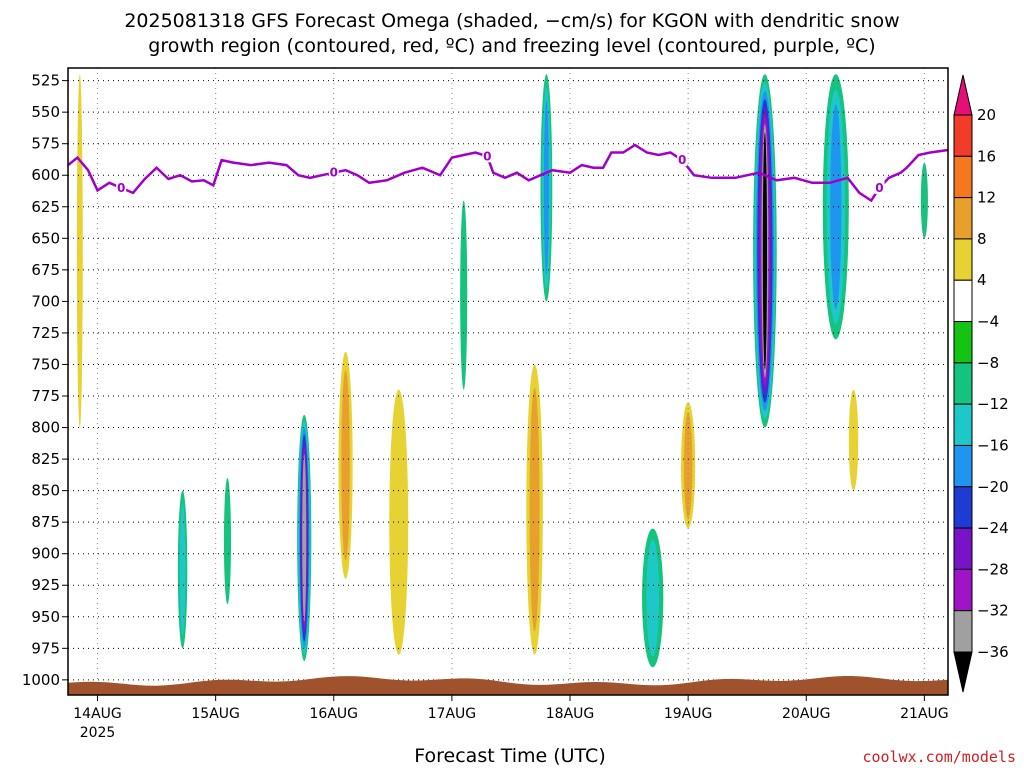  Describe the element at coordinates (45, 617) in the screenshot. I see `y-tick-label: 950` at that location.